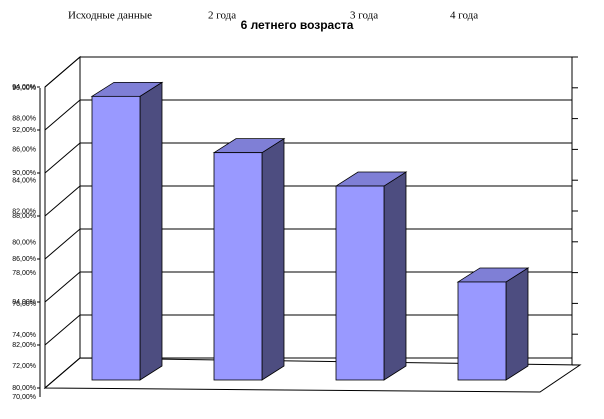  I want to click on y2-tick-label: 84,00%, so click(24, 181).